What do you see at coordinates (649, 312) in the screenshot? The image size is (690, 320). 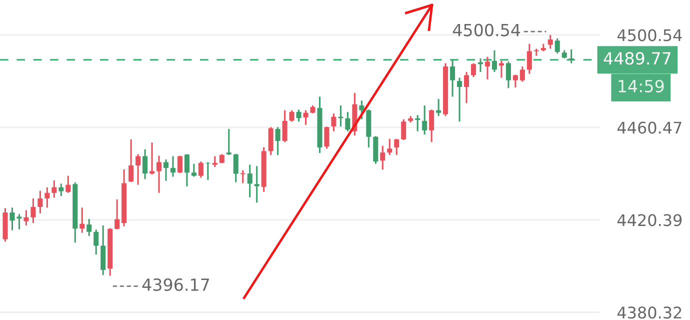 I see `y-tick-label: 4380.32` at bounding box center [649, 312].